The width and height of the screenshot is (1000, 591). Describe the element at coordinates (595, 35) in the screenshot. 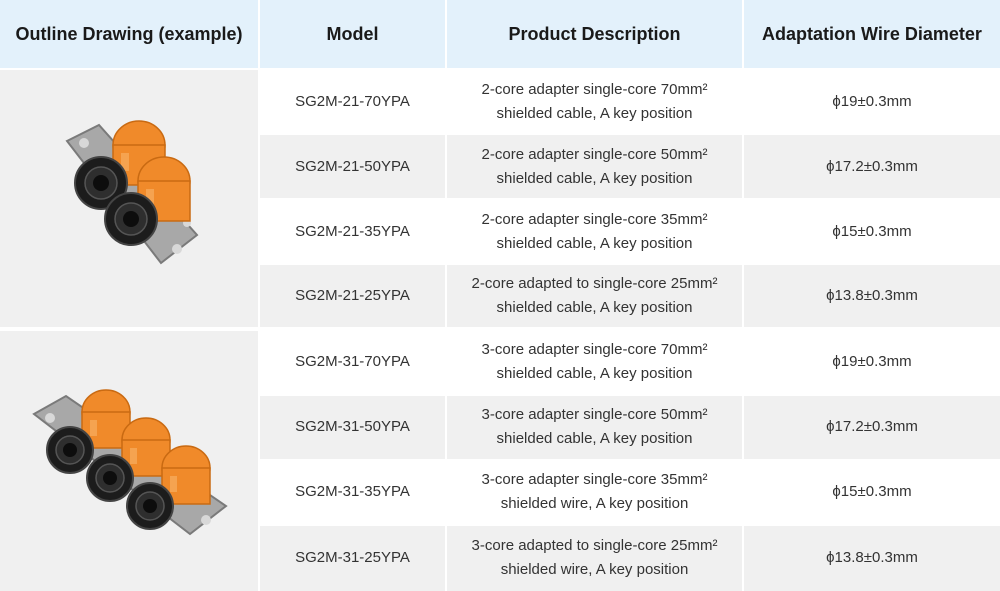

I see `header-description: Product Description` at that location.